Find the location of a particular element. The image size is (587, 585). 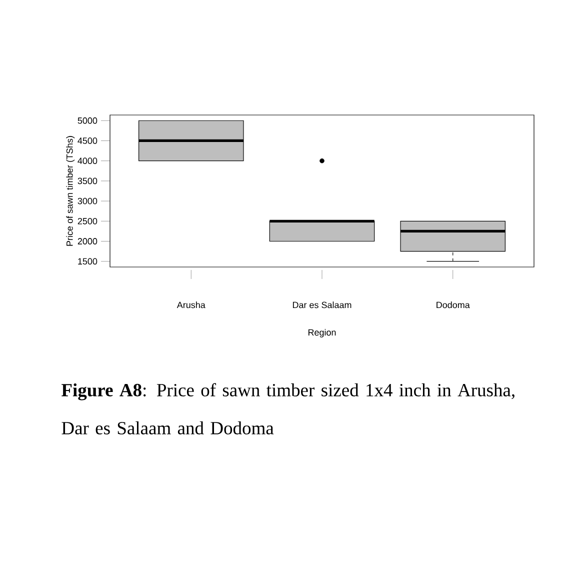

y-tick-label: 1500 is located at coordinates (88, 261).